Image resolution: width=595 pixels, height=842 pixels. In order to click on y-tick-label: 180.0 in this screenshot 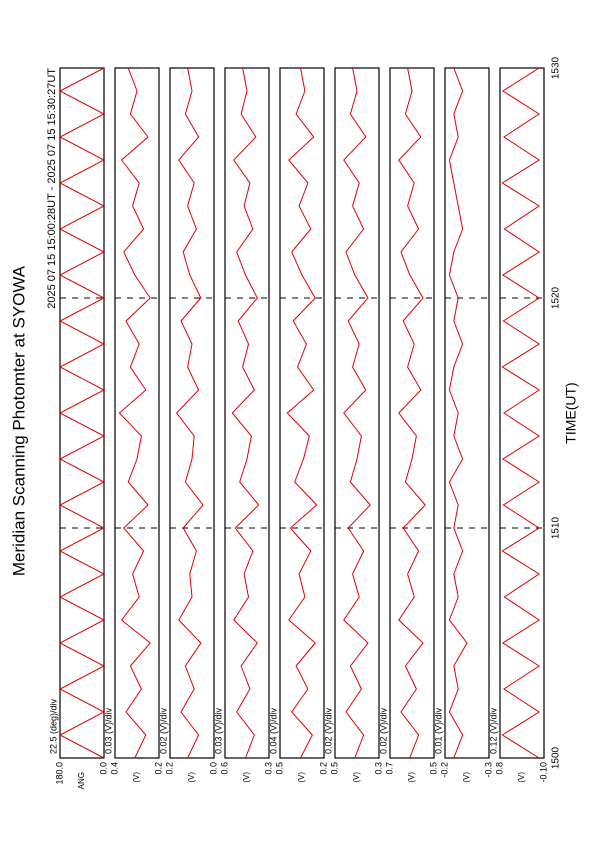, I will do `click(59, 773)`.